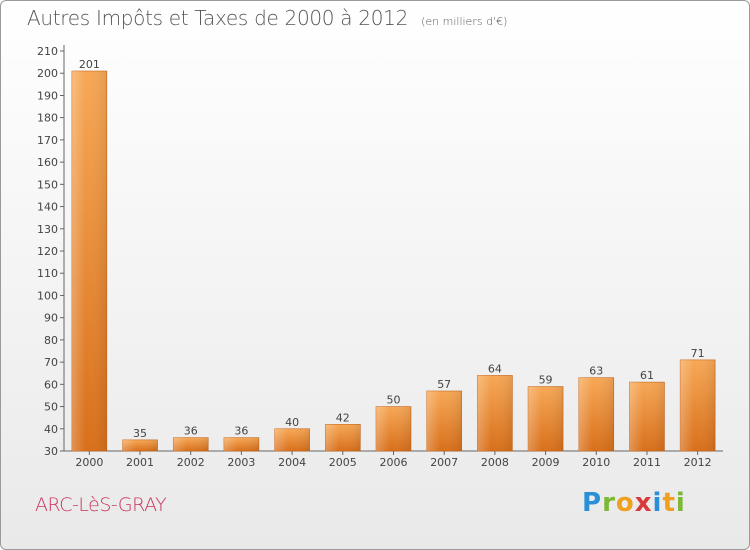 The width and height of the screenshot is (750, 550). What do you see at coordinates (444, 462) in the screenshot?
I see `x-tick-label: 2007` at bounding box center [444, 462].